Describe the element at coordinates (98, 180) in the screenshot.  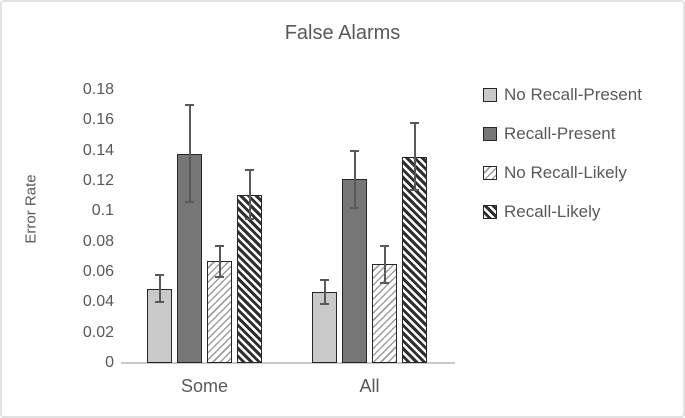
I see `y-tick-label: 0.12` at that location.